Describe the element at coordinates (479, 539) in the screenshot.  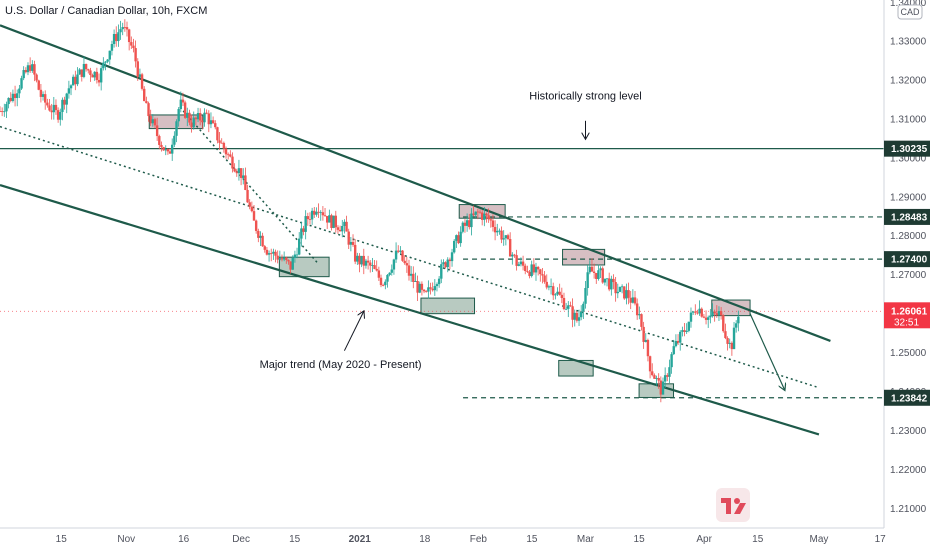
I see `x-tick-label: Feb` at that location.